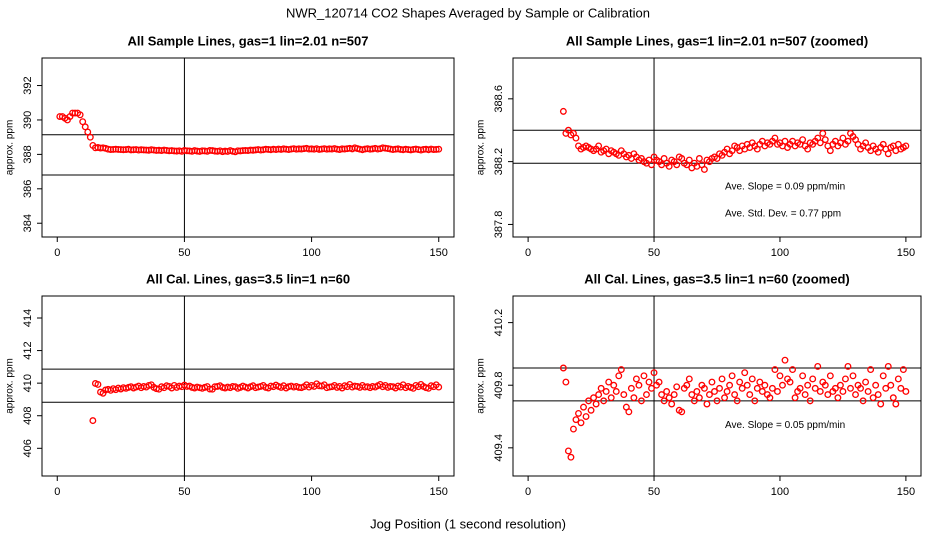 This screenshot has width=936, height=540. What do you see at coordinates (28, 120) in the screenshot?
I see `y-tick-label: 390` at bounding box center [28, 120].